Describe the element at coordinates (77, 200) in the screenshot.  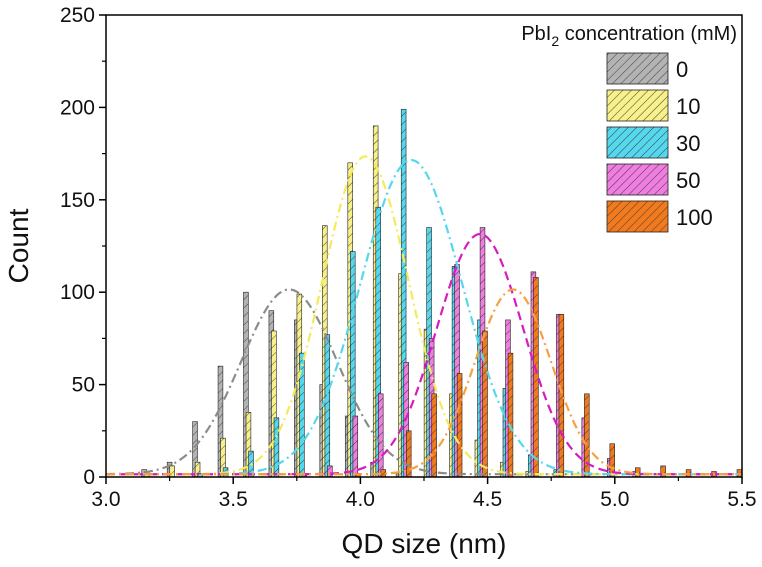
I see `y-tick-label: 150` at that location.